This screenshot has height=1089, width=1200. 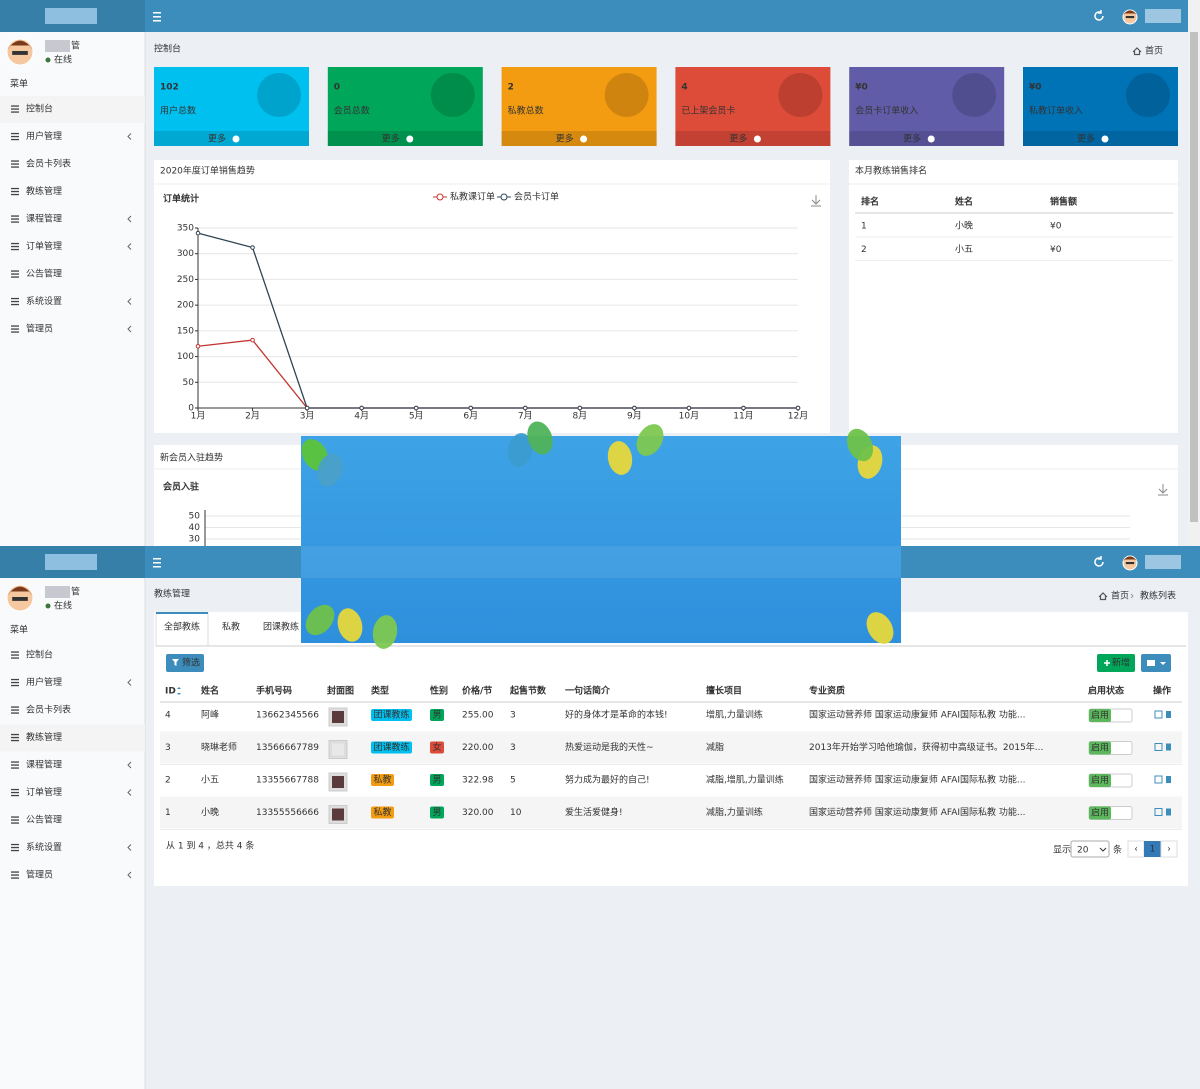 I want to click on legend-marker, so click(x=504, y=197).